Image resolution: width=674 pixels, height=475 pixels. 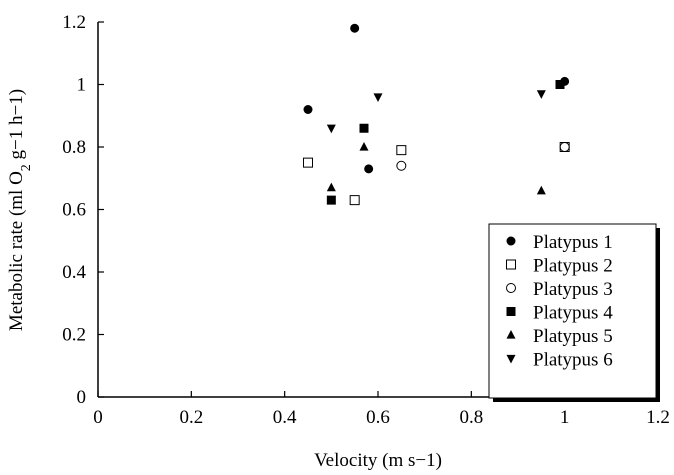 I want to click on x-tick-label: 0.2, so click(x=191, y=417).